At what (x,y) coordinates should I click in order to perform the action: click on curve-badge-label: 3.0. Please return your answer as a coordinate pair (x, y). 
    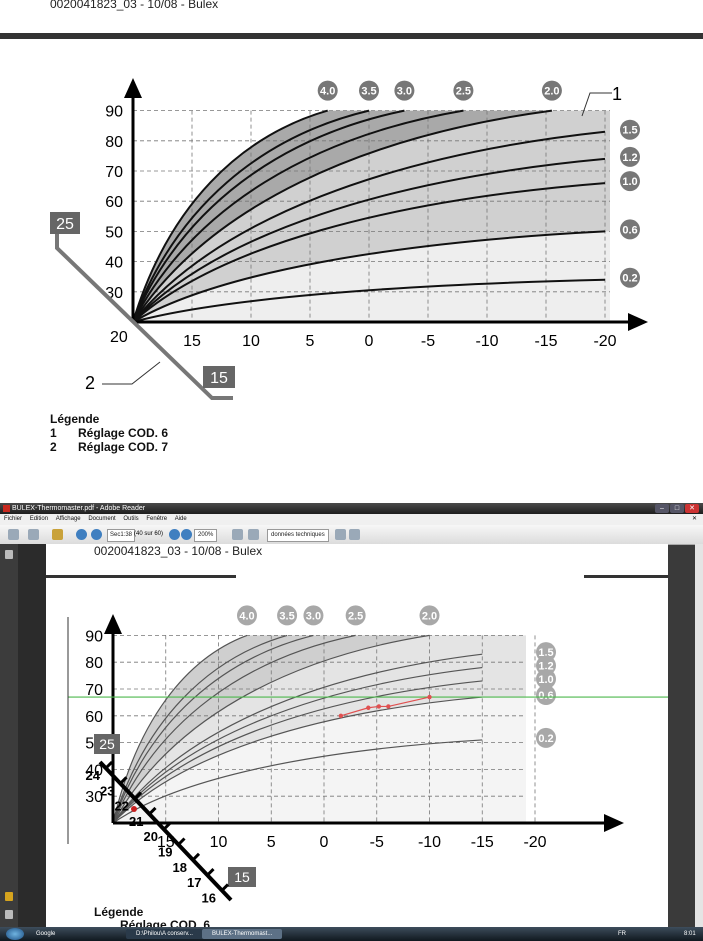
    Looking at the image, I should click on (404, 92).